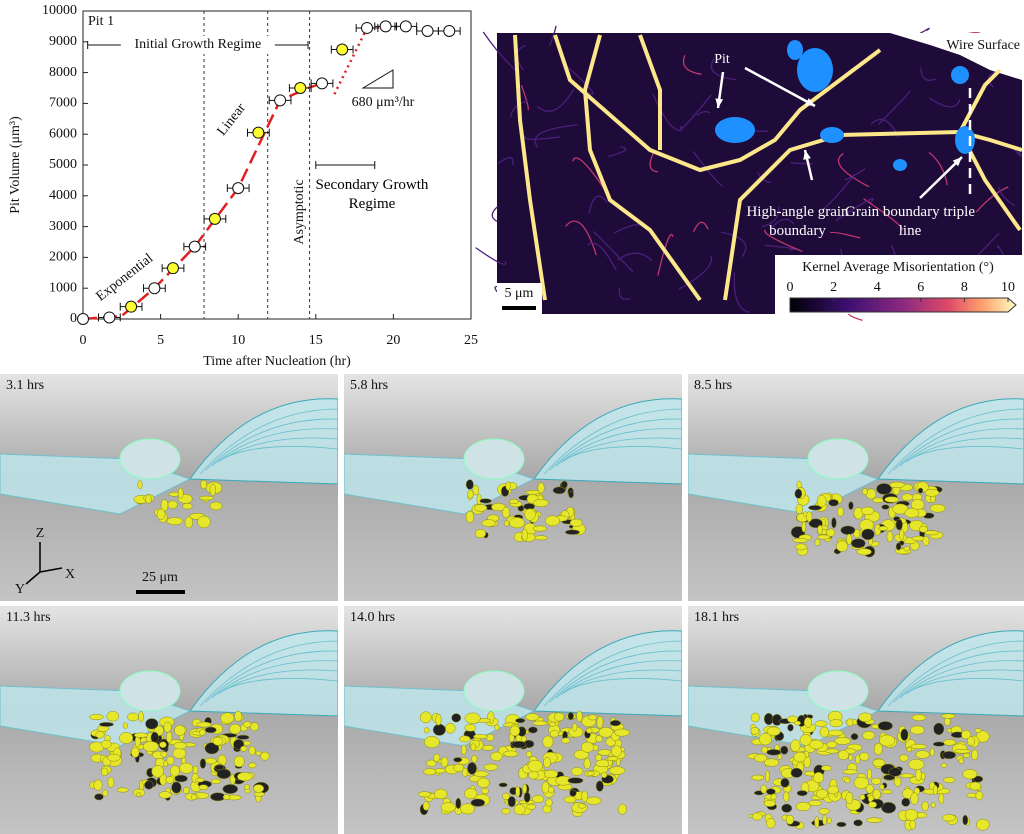  Describe the element at coordinates (797, 221) in the screenshot. I see `gb-label: High-angle grain boundary` at that location.